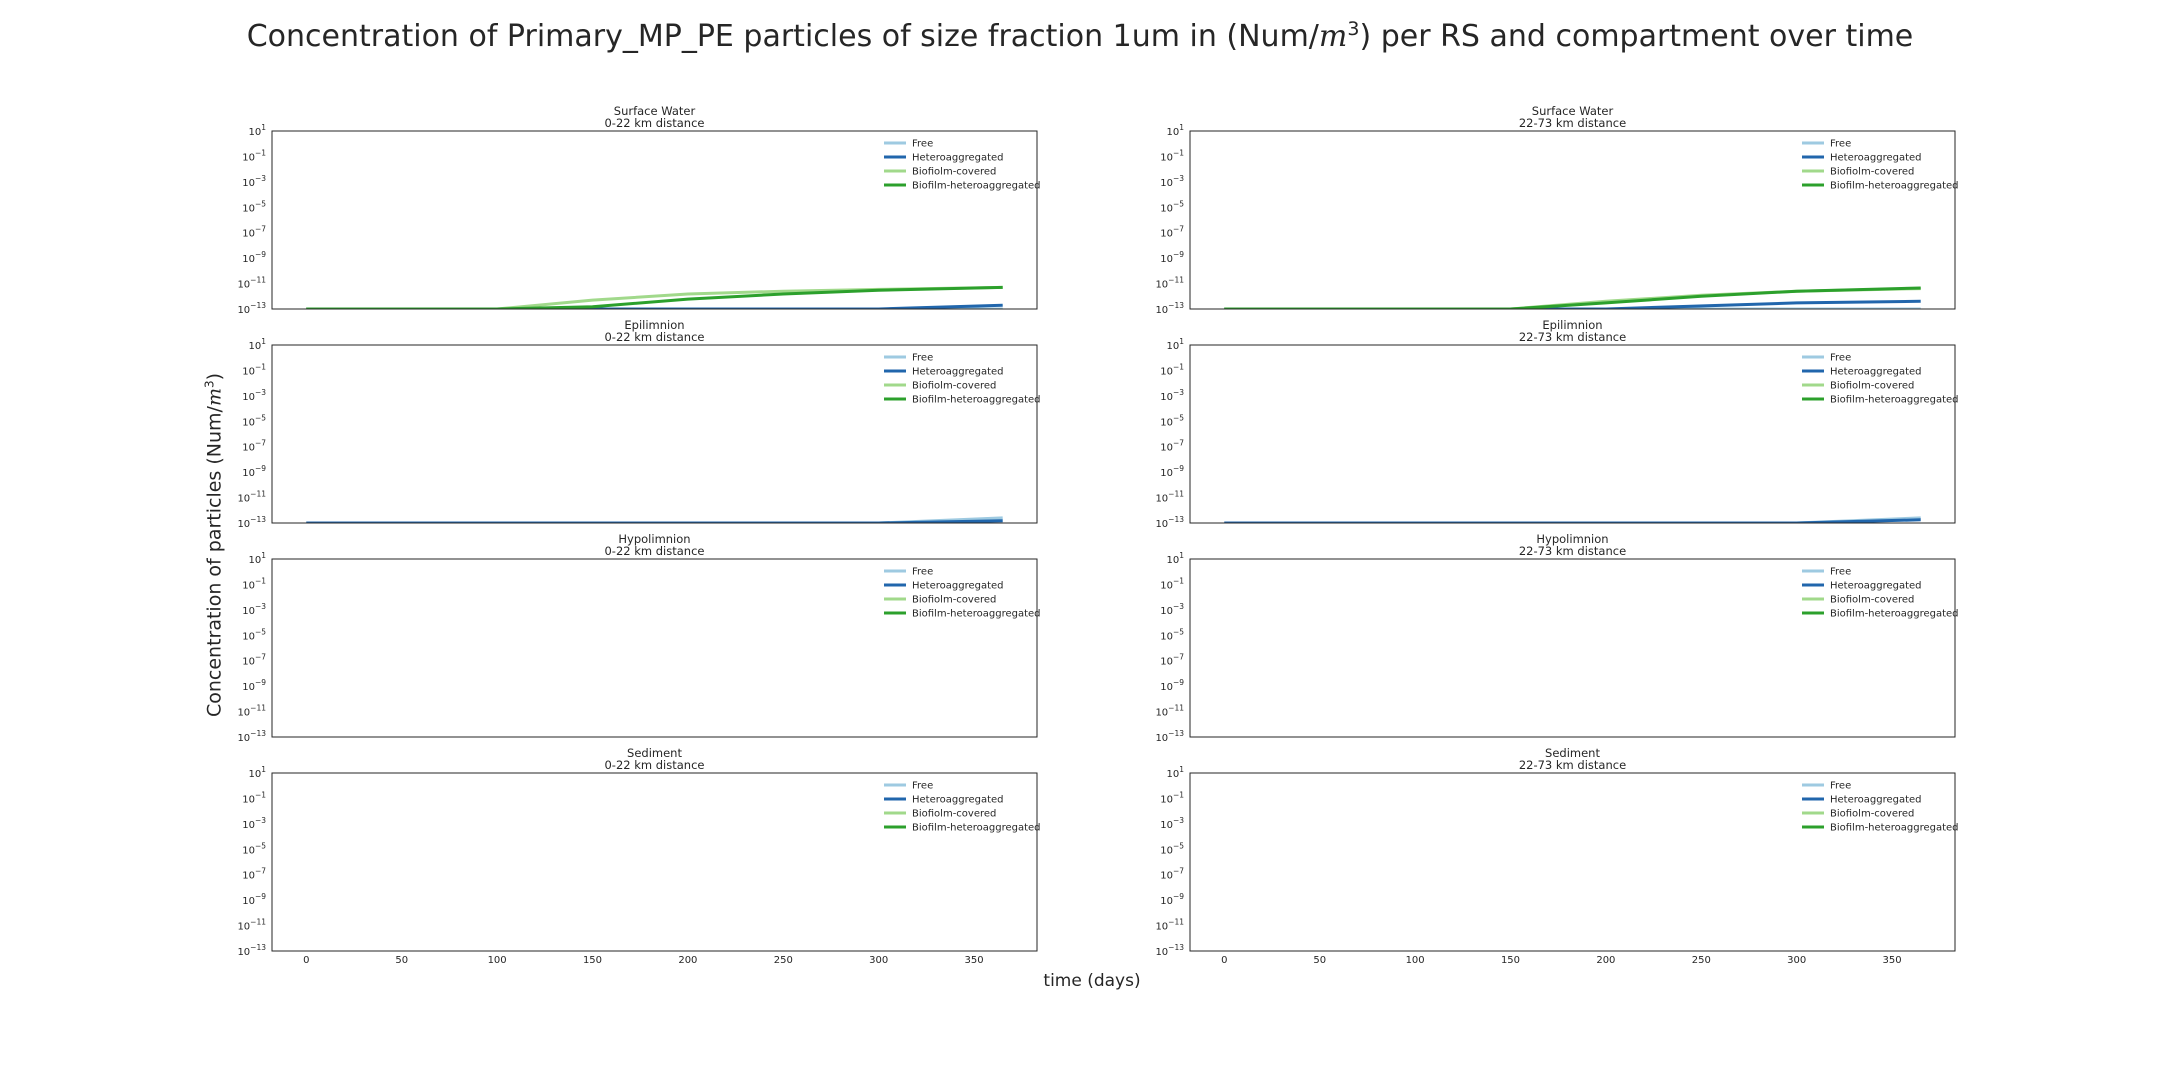 The height and width of the screenshot is (1080, 2160). Describe the element at coordinates (1796, 960) in the screenshot. I see `x-tick-label: 300` at that location.